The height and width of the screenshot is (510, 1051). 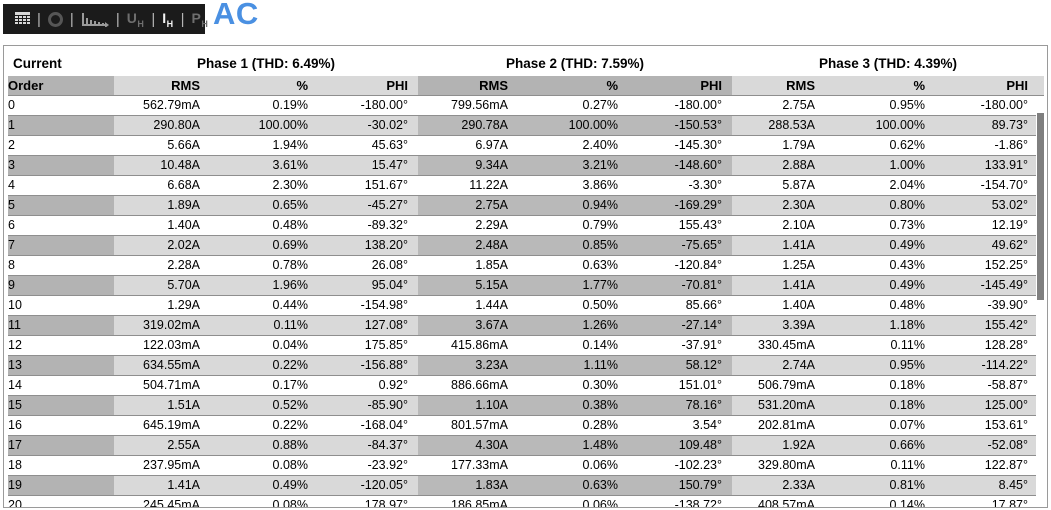 What do you see at coordinates (61, 265) in the screenshot?
I see `order-cell: 8` at bounding box center [61, 265].